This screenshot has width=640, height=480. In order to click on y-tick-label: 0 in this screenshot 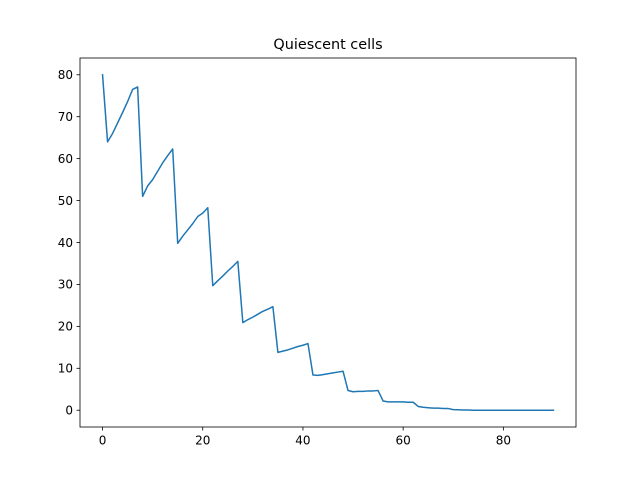, I will do `click(69, 411)`.